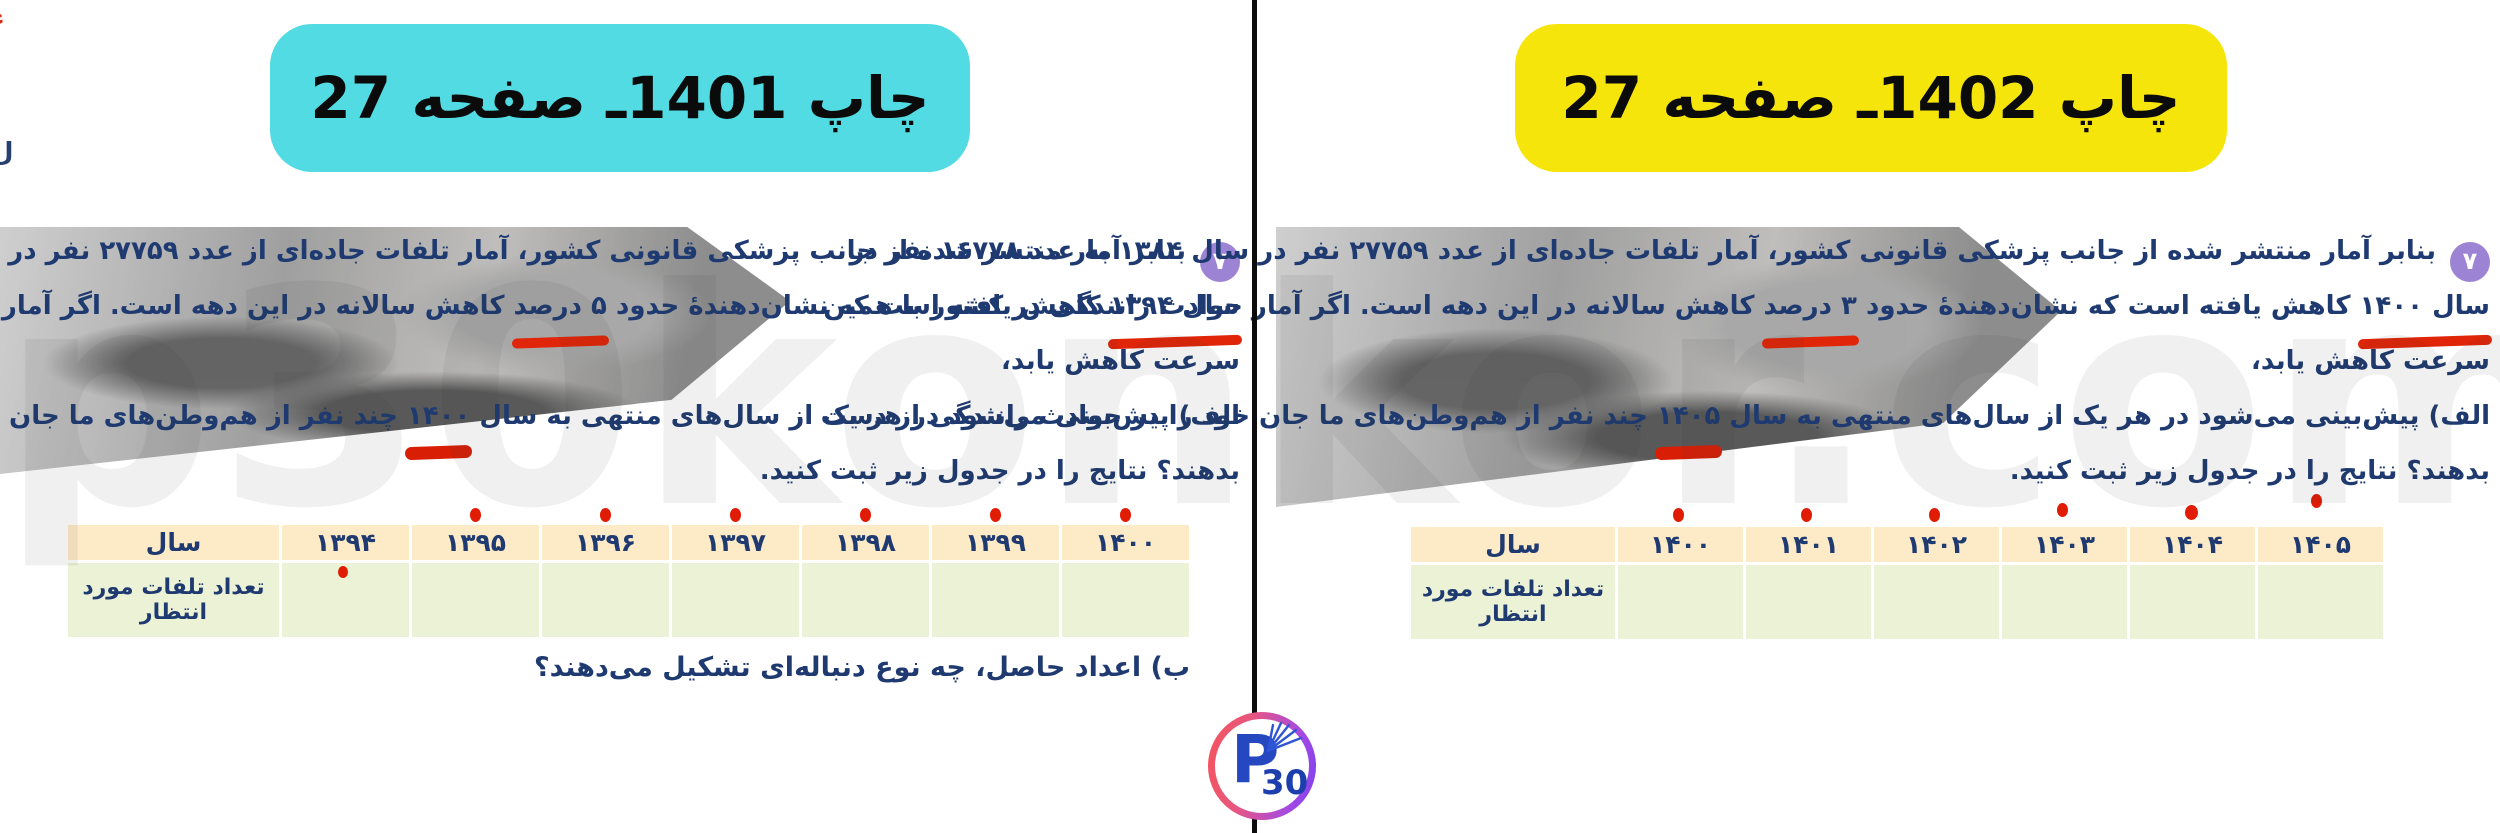 The height and width of the screenshot is (833, 2500). I want to click on table-header-year: ۱۴۰۳, so click(2064, 544).